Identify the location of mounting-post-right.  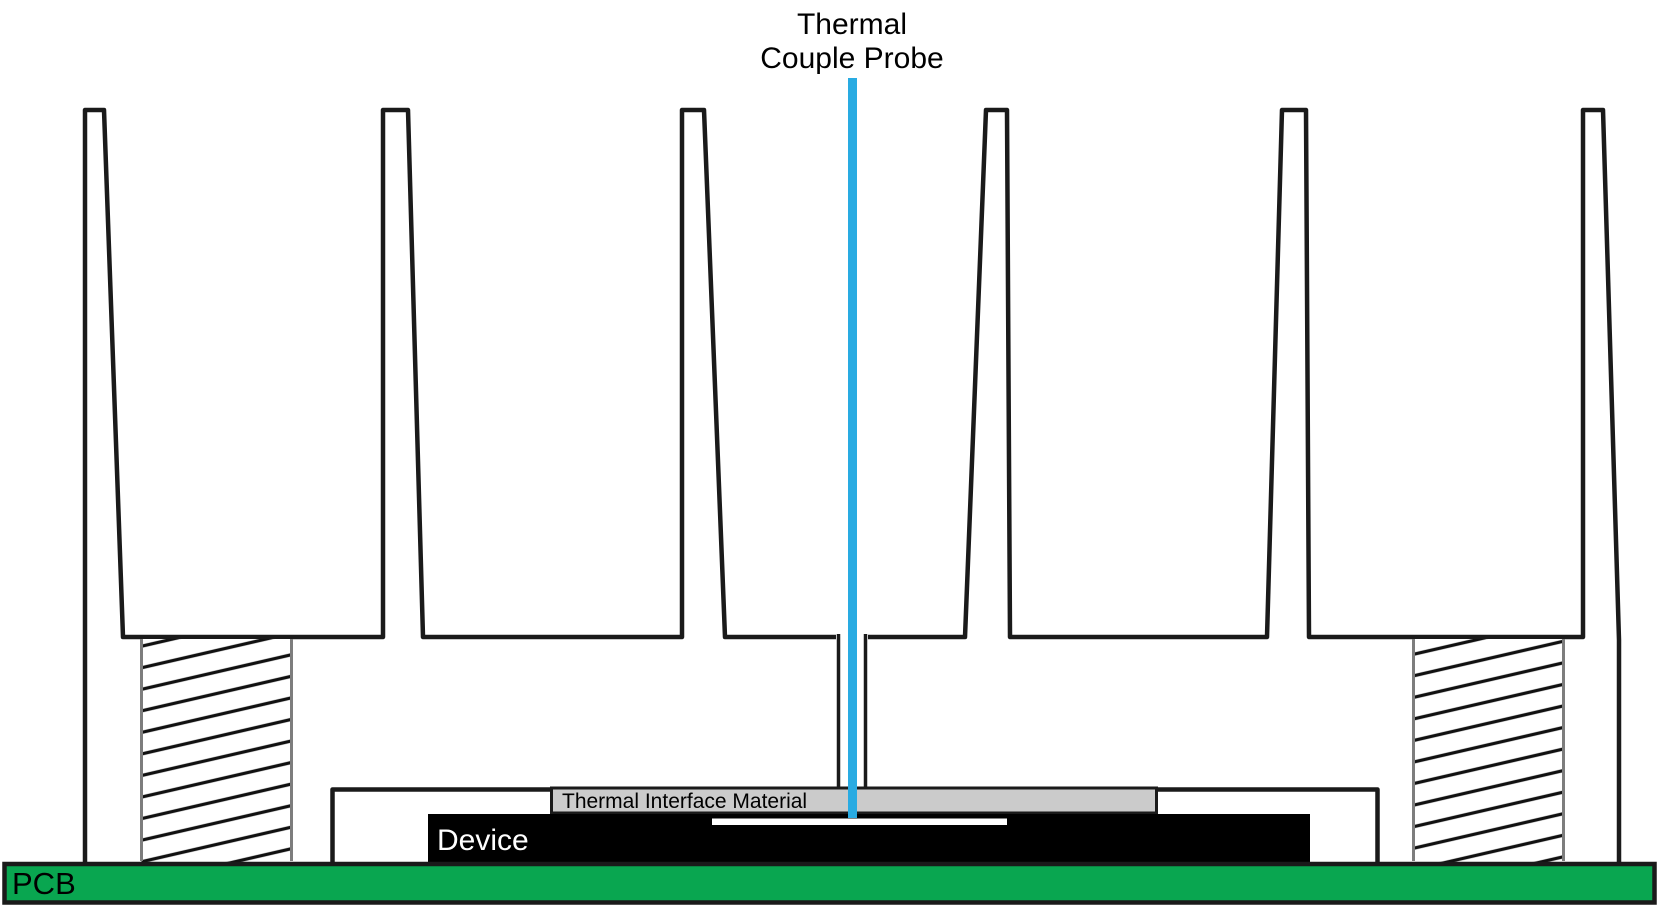
(1488, 750).